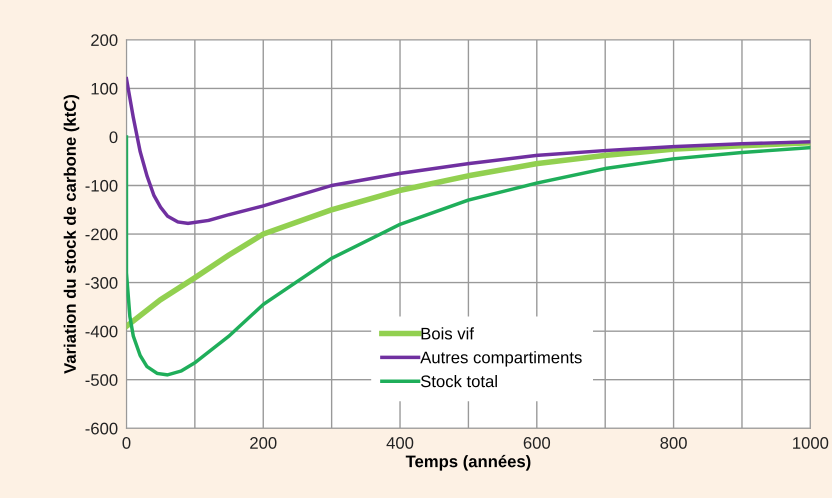 The image size is (832, 498). I want to click on x-tick-label: 400, so click(400, 443).